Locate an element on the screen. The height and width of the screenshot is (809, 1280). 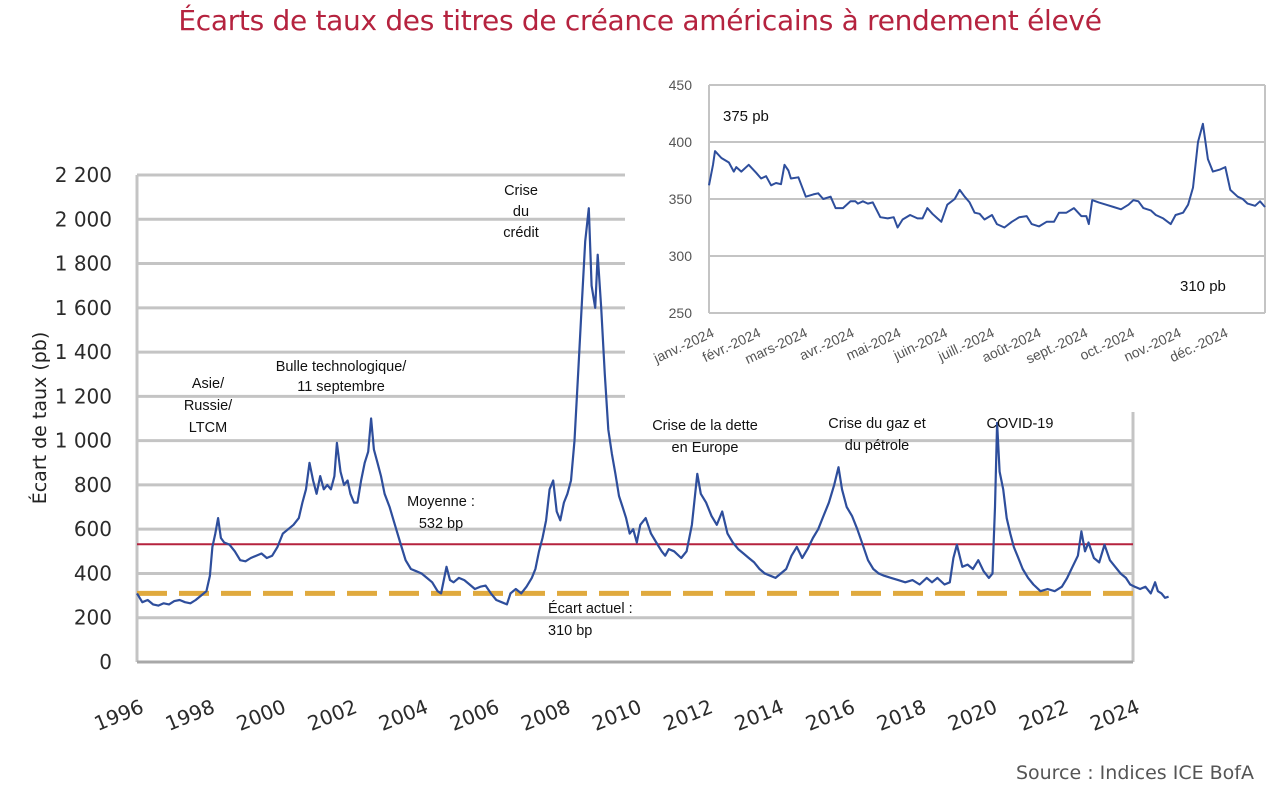
inset-y-axis: 250 300 350 400 450 is located at coordinates (681, 199).